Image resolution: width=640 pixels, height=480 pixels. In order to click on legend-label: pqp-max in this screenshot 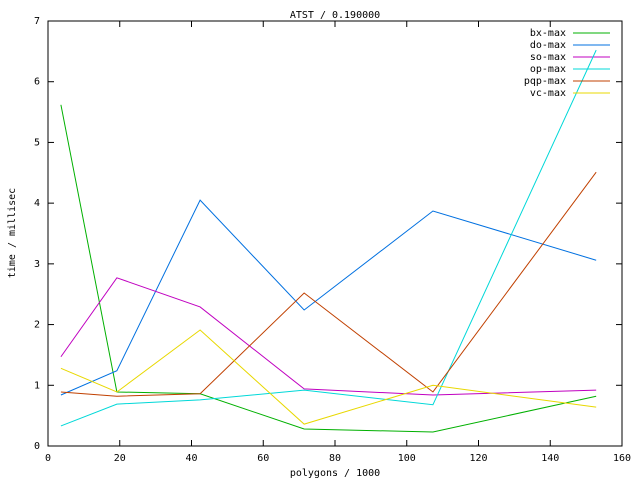, I will do `click(545, 81)`.